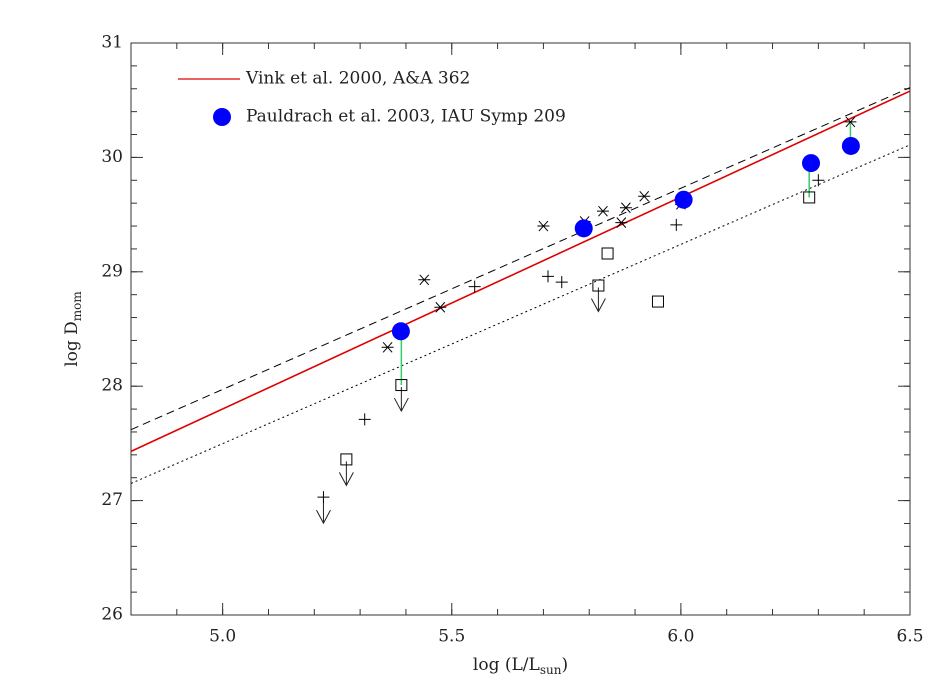 Image resolution: width=950 pixels, height=700 pixels. What do you see at coordinates (406, 117) in the screenshot?
I see `legend-label: Pauldrach et al. 2003, IAU Symp 209` at bounding box center [406, 117].